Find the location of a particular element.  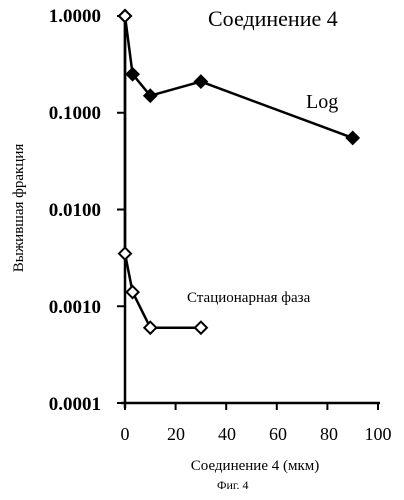

x-axis-label: Соединение 4 (мкм) is located at coordinates (255, 466).